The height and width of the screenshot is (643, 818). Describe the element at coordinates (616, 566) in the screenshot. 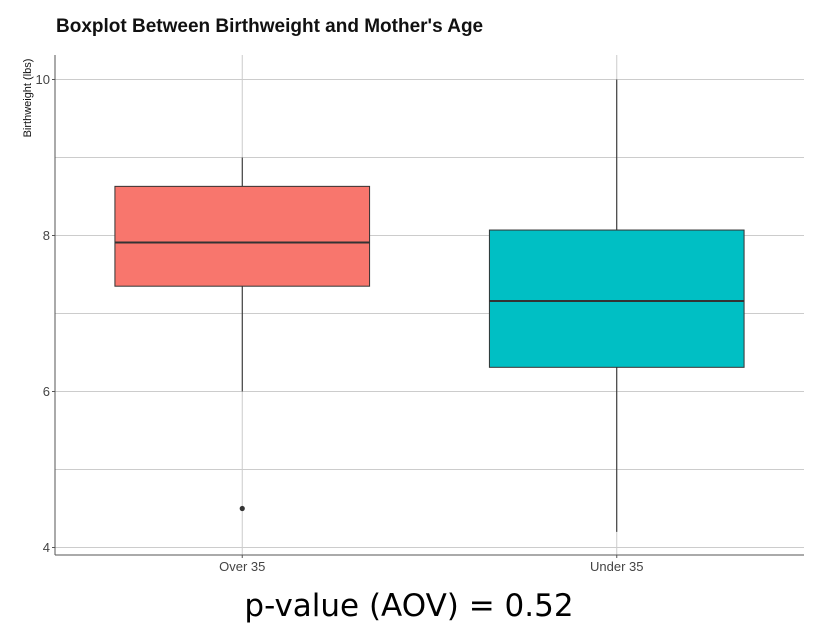

I see `x-tick-label: Under 35` at that location.